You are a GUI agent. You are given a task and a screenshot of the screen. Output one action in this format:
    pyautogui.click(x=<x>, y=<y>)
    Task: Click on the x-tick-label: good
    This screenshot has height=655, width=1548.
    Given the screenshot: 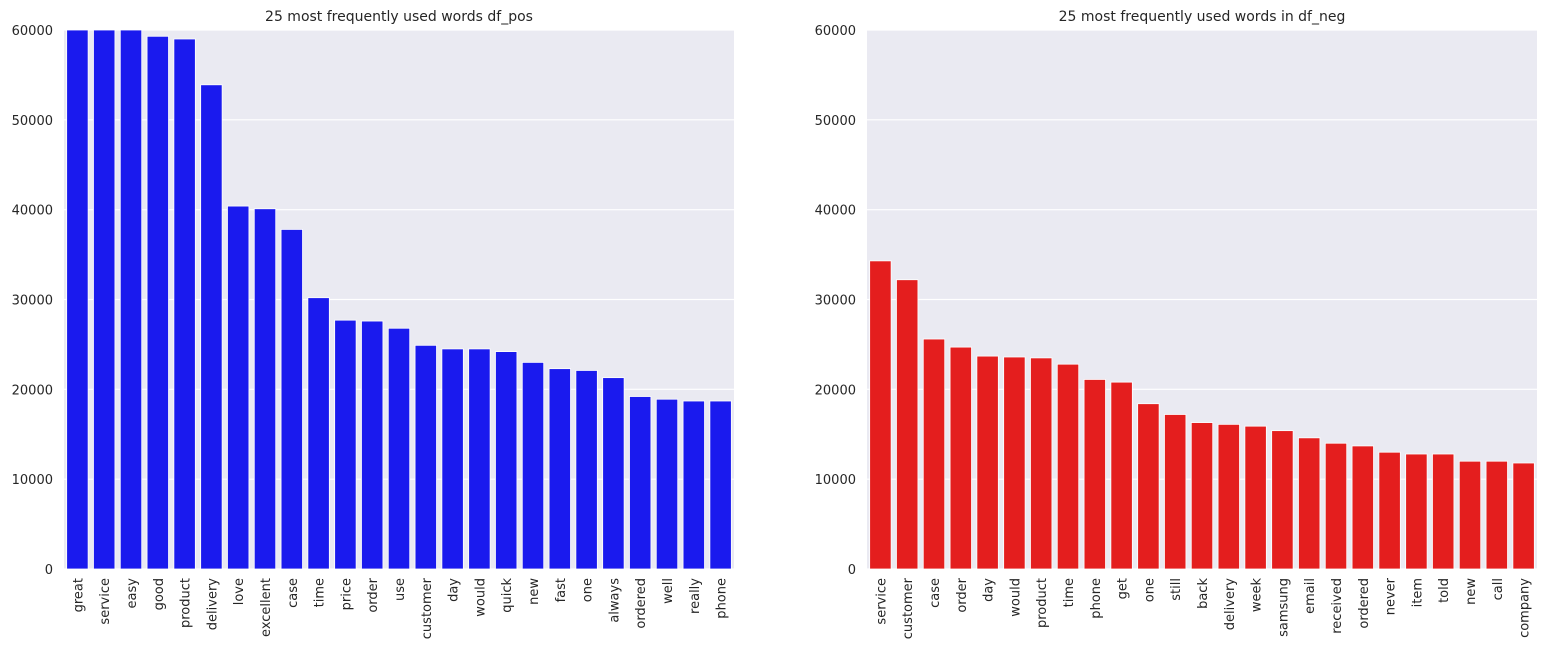 What is the action you would take?
    pyautogui.click(x=159, y=594)
    